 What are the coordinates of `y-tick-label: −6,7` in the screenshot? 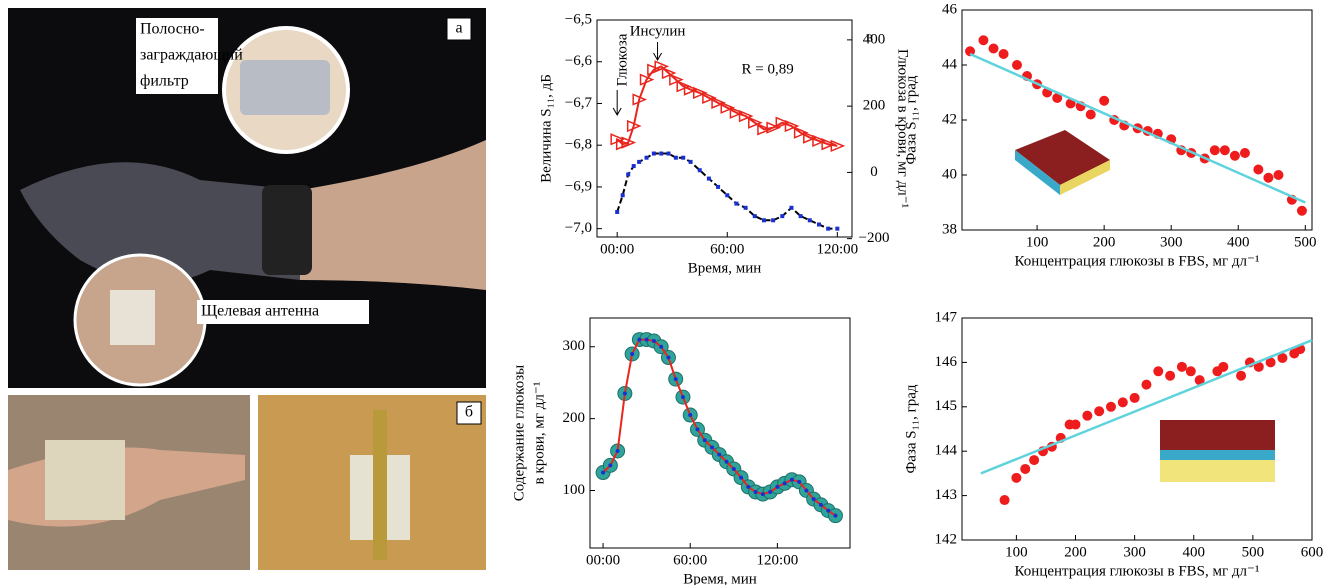 It's located at (579, 103).